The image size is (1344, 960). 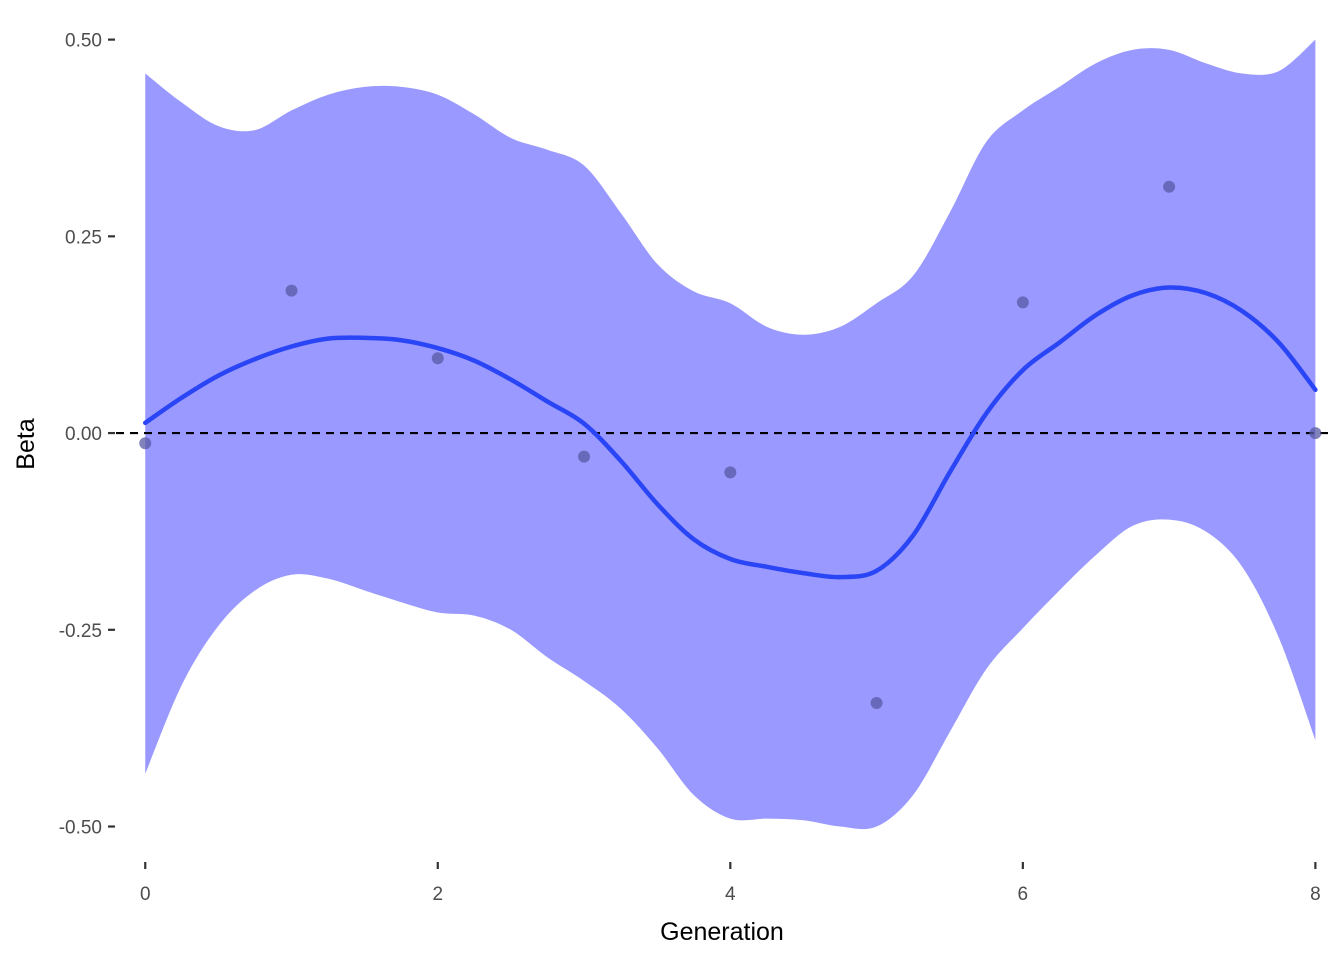 What do you see at coordinates (437, 894) in the screenshot?
I see `x-tick-label: 2` at bounding box center [437, 894].